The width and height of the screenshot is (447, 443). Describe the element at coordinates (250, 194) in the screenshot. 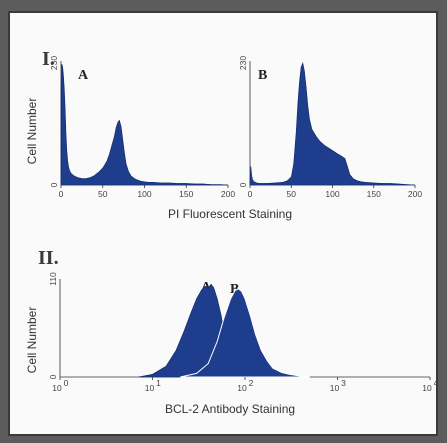

I see `x-tick-label-b: 0` at that location.